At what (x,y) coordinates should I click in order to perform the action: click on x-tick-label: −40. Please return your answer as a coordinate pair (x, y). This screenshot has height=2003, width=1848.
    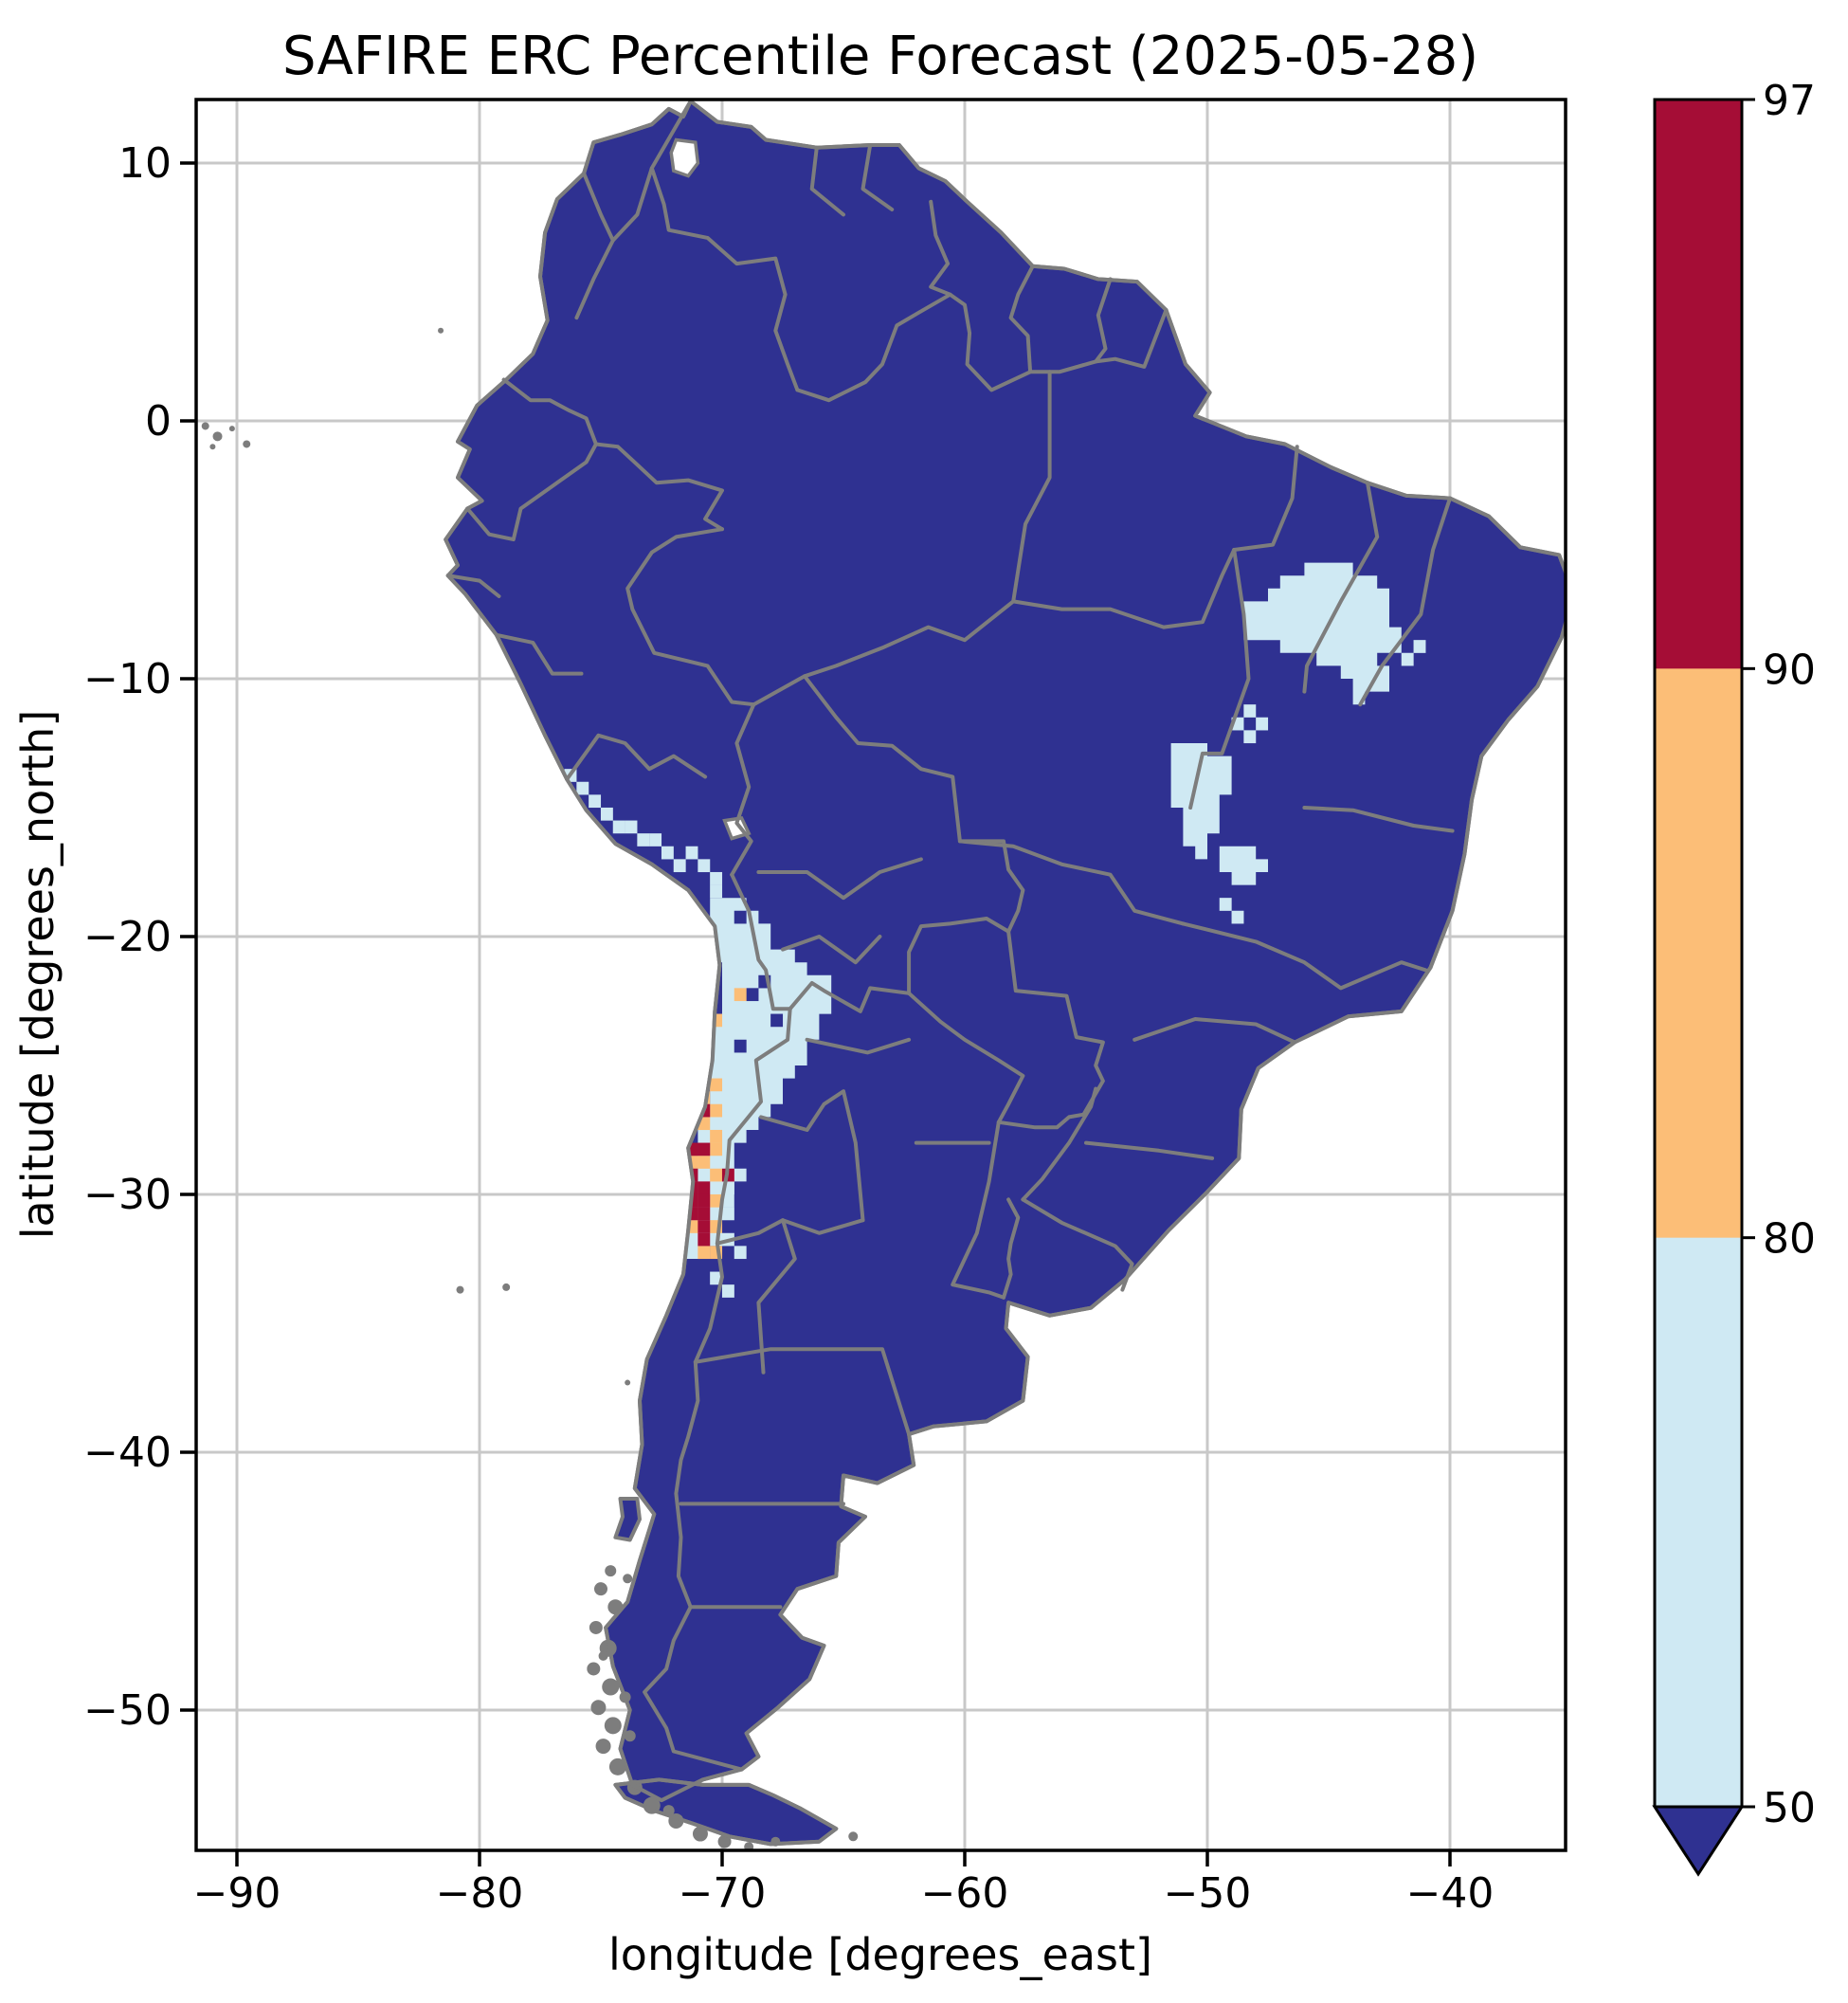
    Looking at the image, I should click on (1450, 1893).